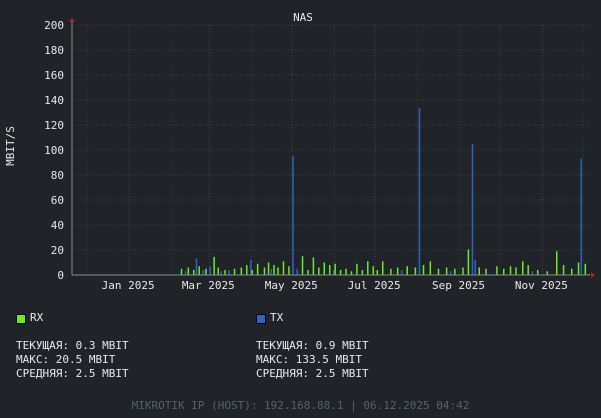  What do you see at coordinates (57, 175) in the screenshot?
I see `y-tick-label: 80` at bounding box center [57, 175].